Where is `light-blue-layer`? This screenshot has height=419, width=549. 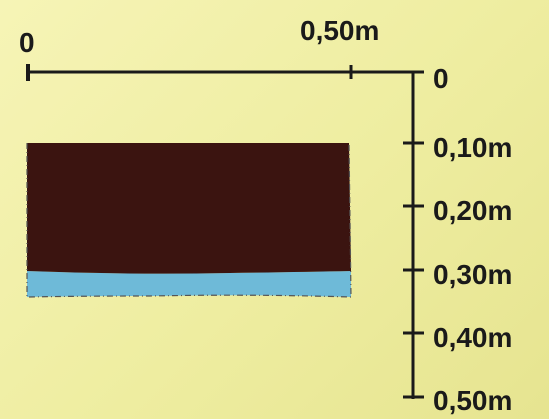 light-blue-layer is located at coordinates (189, 284).